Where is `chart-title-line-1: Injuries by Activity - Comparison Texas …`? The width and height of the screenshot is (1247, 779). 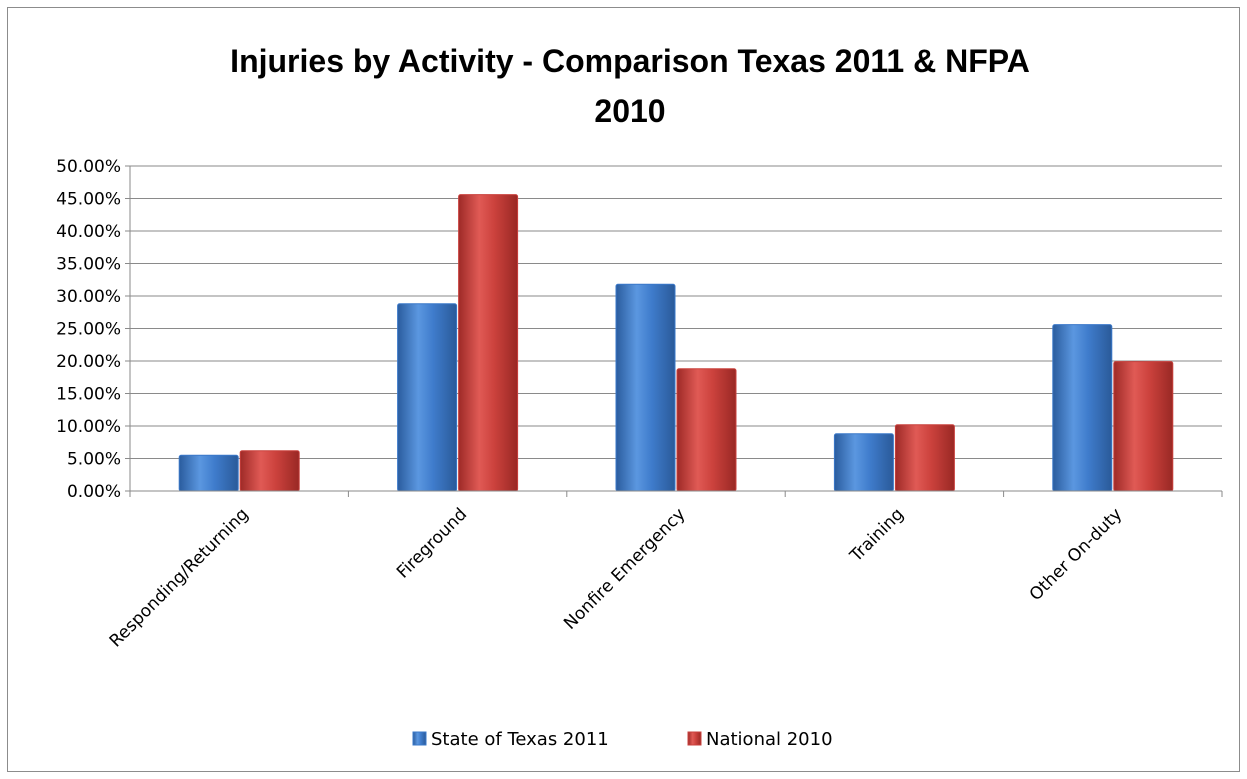
chart-title-line-1: Injuries by Activity - Comparison Texas … is located at coordinates (630, 61).